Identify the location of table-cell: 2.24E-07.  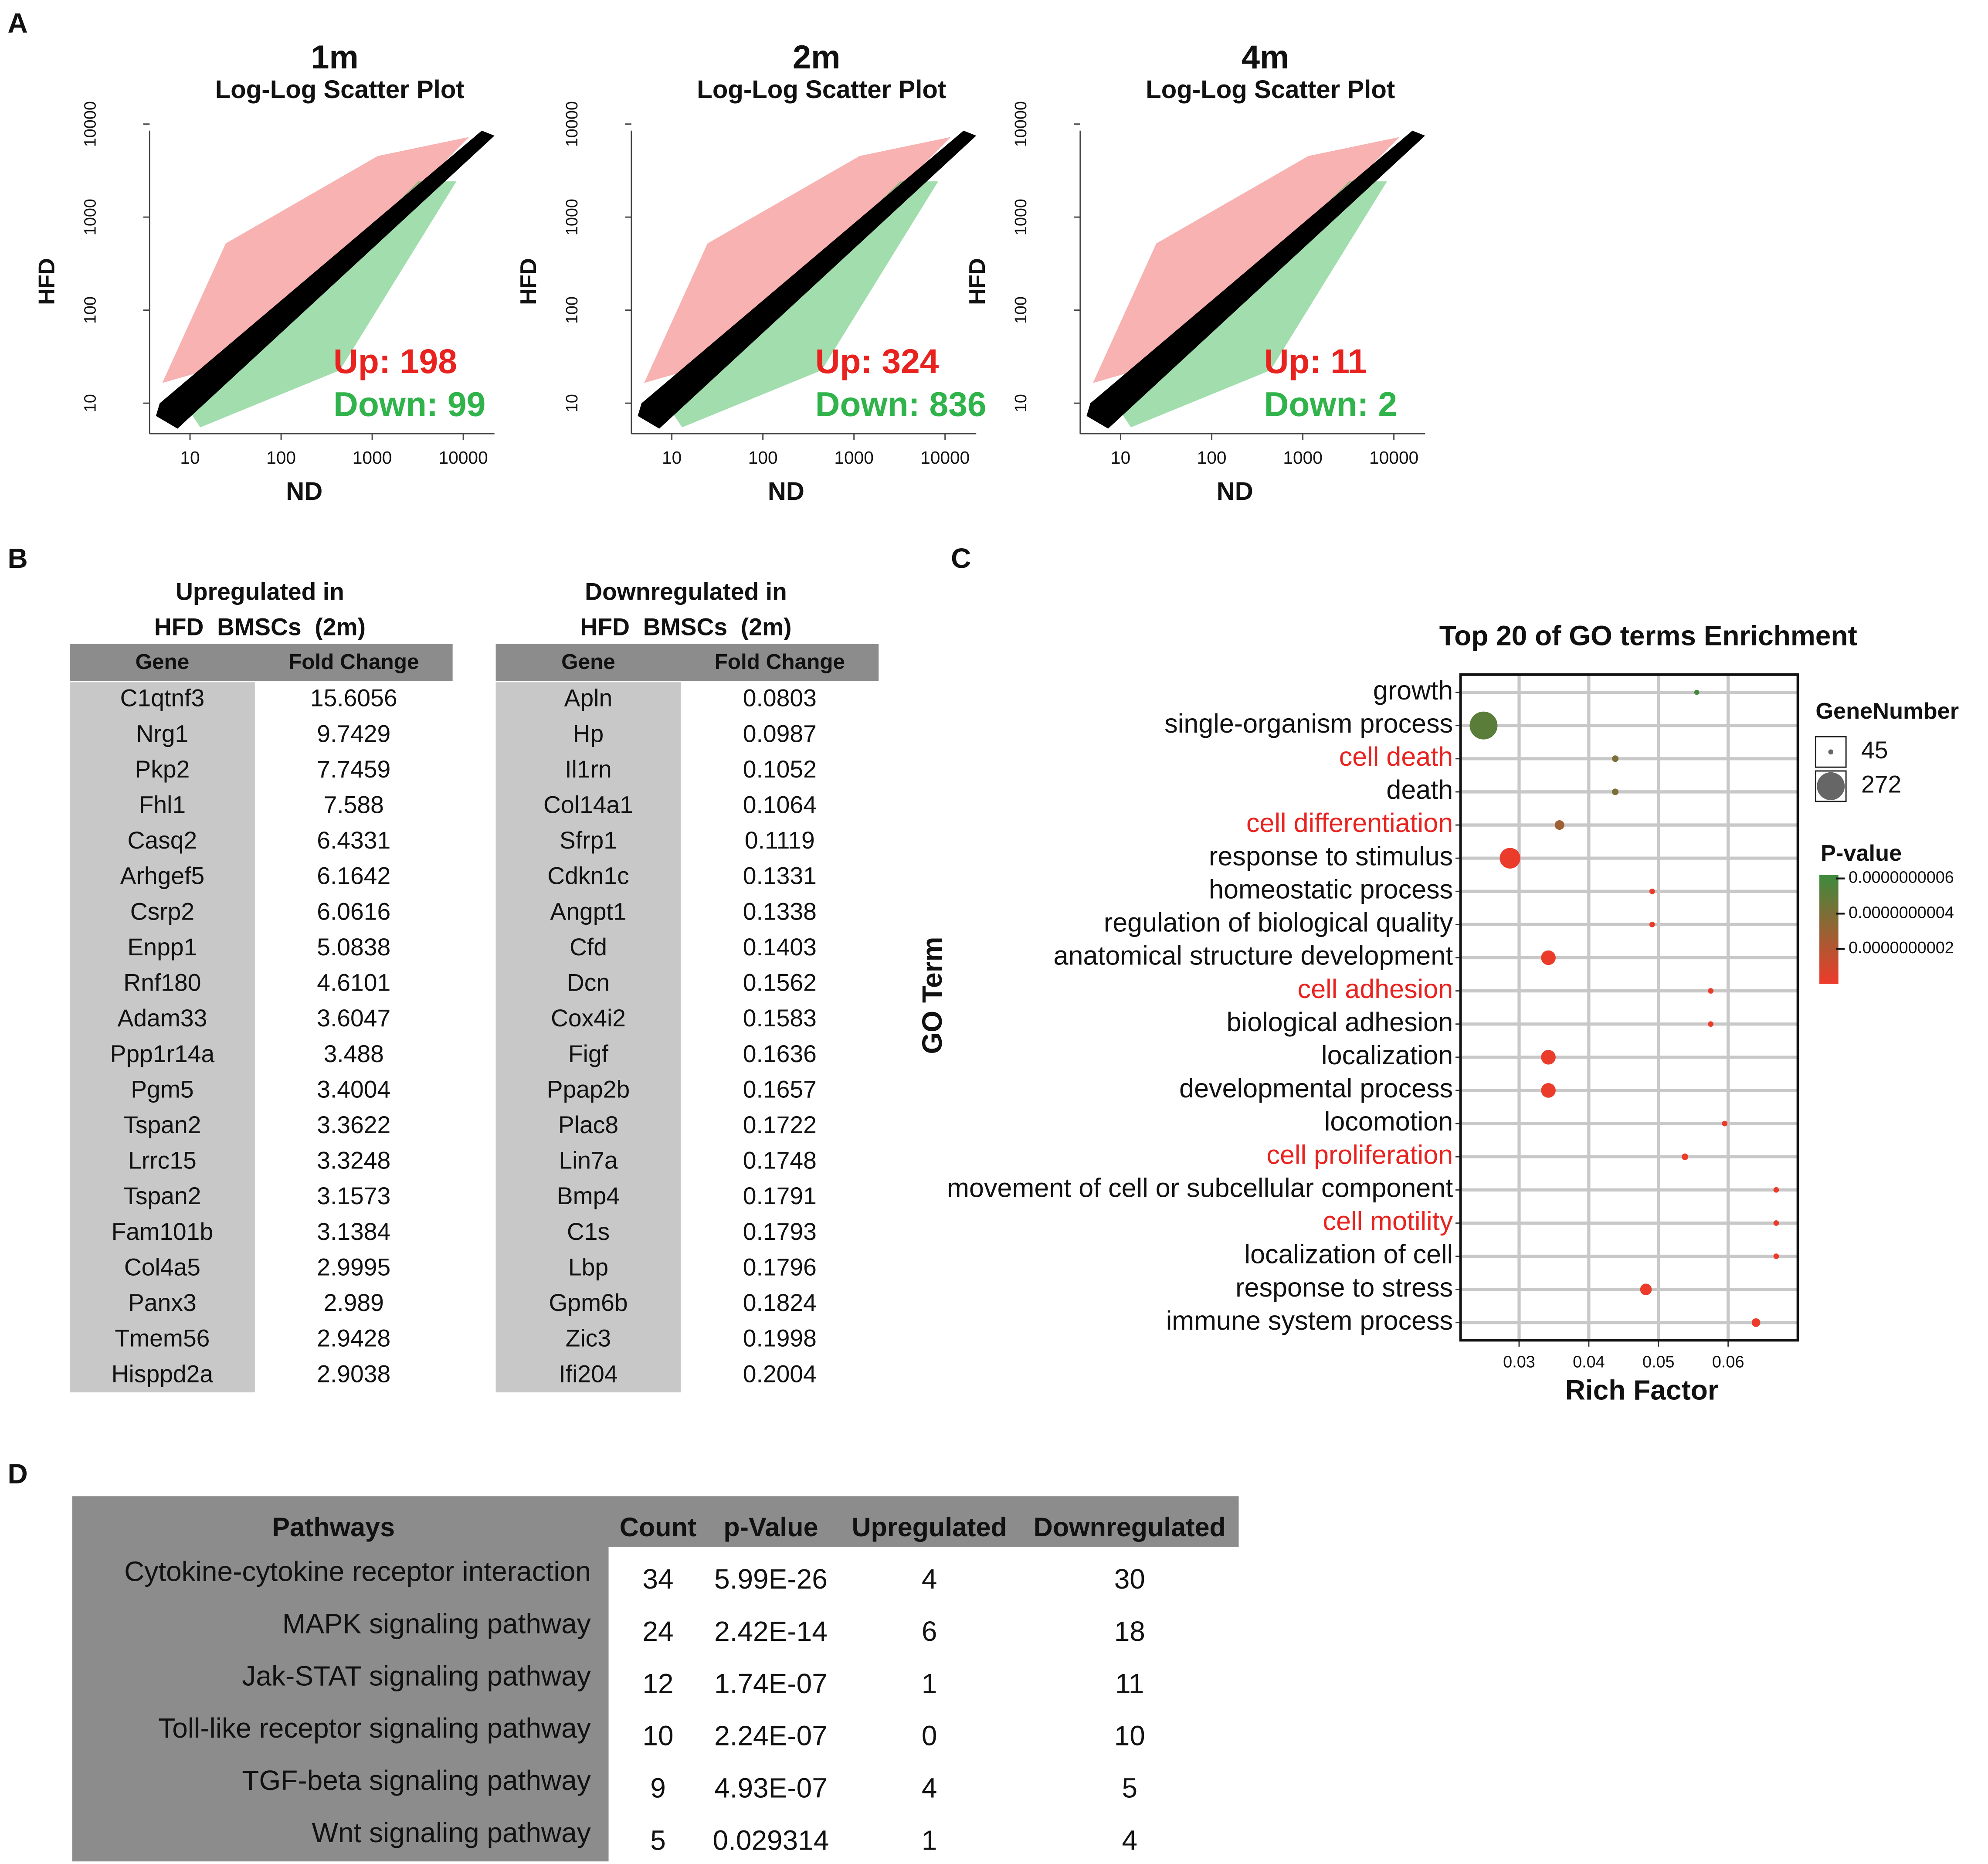
(771, 1736).